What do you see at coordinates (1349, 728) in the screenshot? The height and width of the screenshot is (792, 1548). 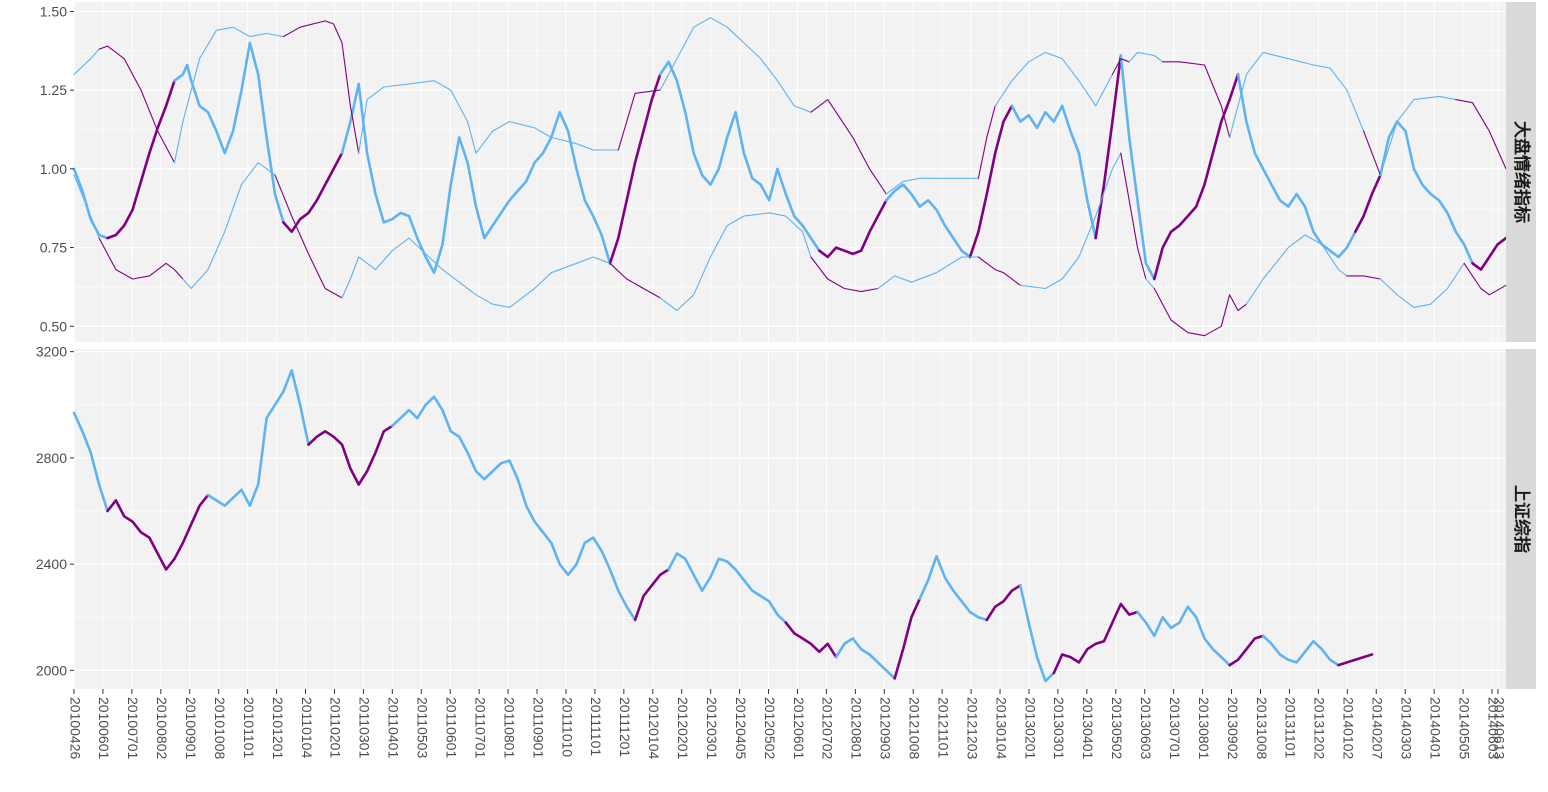 I see `x-tick-label-44: 20140102` at bounding box center [1349, 728].